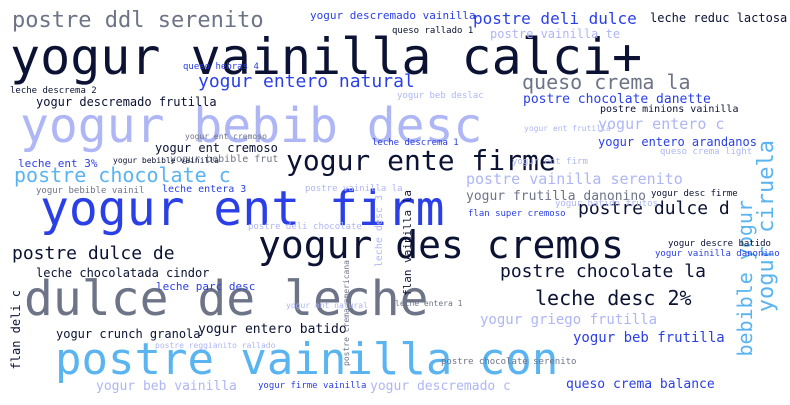 This screenshot has width=790, height=405. Describe the element at coordinates (440, 96) in the screenshot. I see `word: yogur beb deslac` at that location.